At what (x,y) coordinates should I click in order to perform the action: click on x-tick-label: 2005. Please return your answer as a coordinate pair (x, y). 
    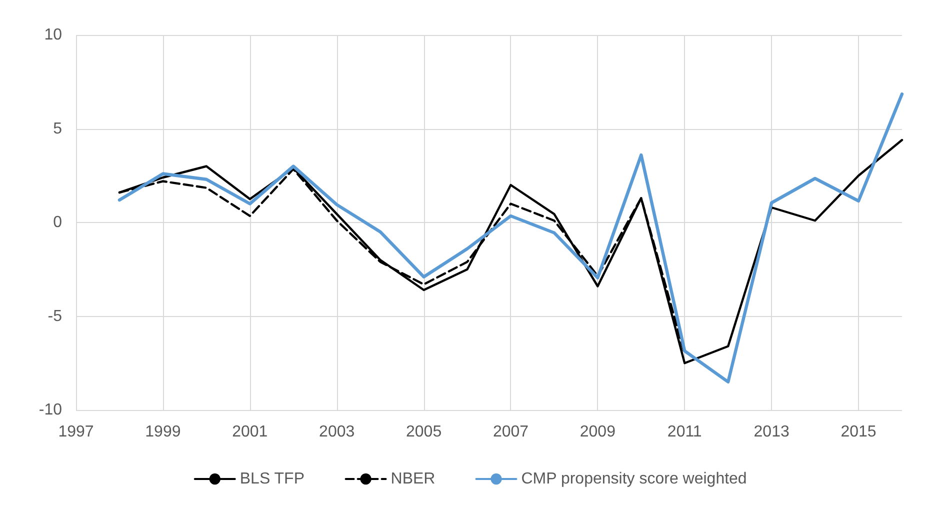
    Looking at the image, I should click on (424, 432).